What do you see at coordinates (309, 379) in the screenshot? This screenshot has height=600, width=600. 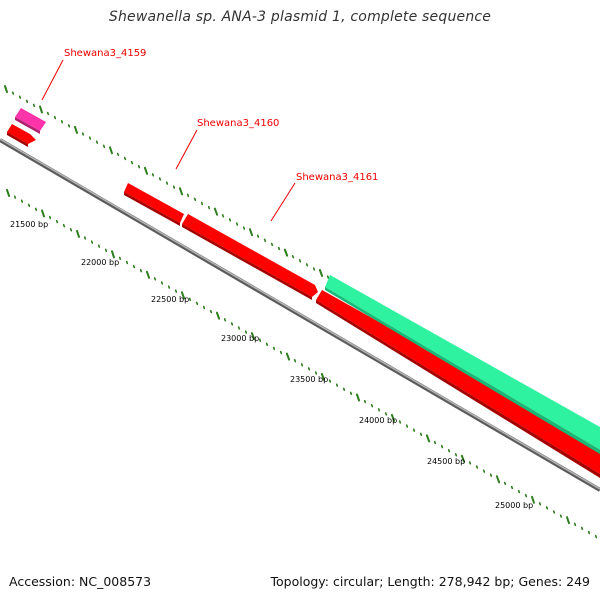 I see `bp-label-23500: 23500 bp` at bounding box center [309, 379].